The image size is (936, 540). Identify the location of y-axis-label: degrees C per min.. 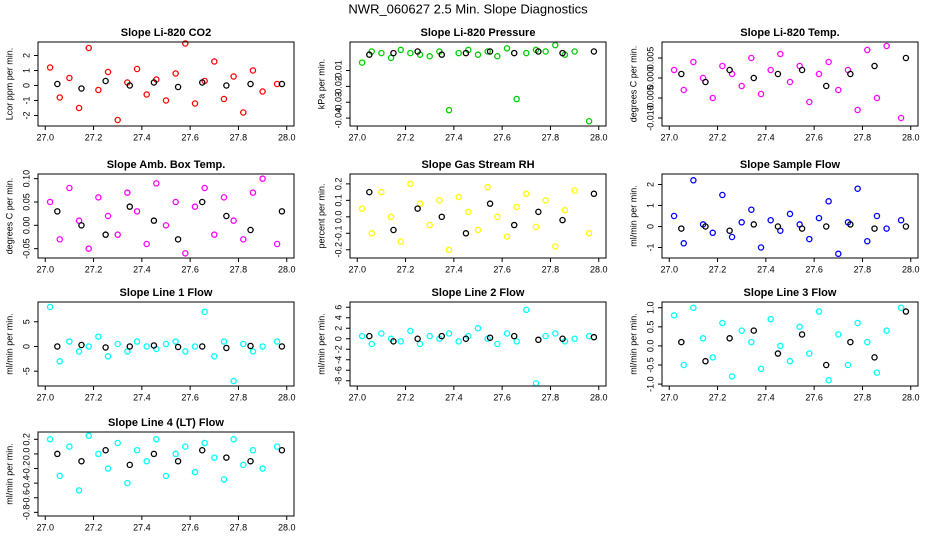
(9, 216).